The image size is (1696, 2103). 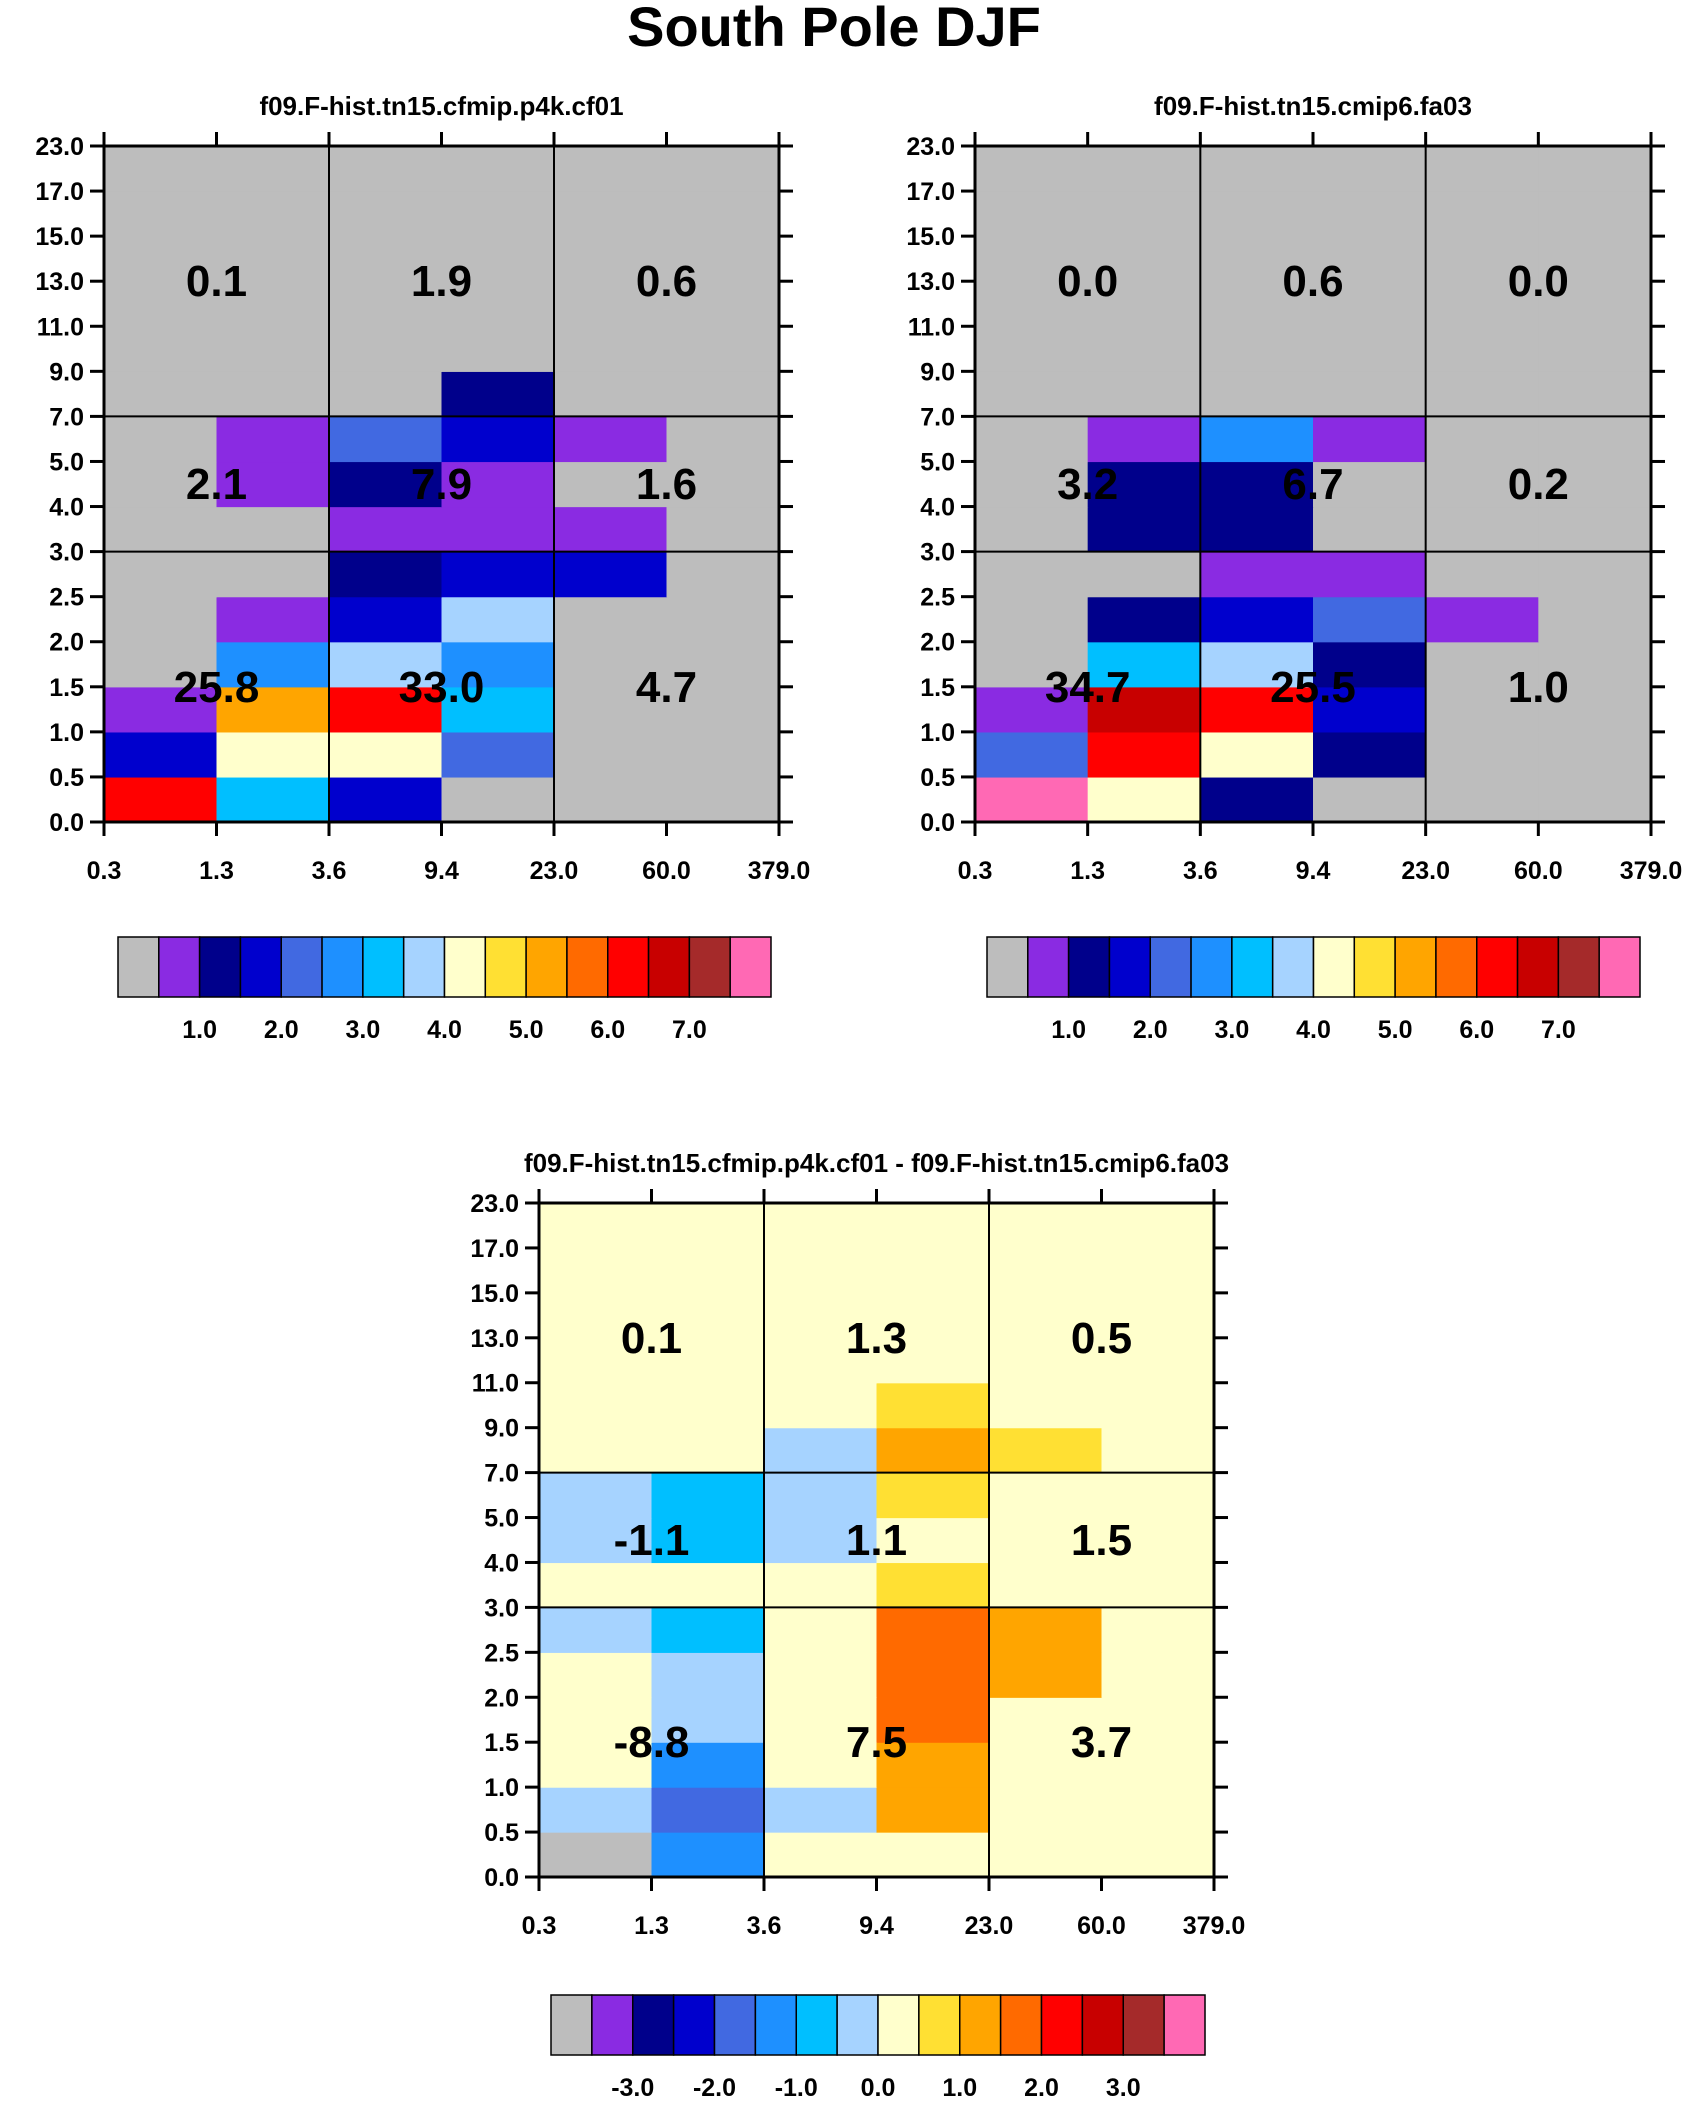 What do you see at coordinates (937, 372) in the screenshot?
I see `y-tick-label: 9.0` at bounding box center [937, 372].